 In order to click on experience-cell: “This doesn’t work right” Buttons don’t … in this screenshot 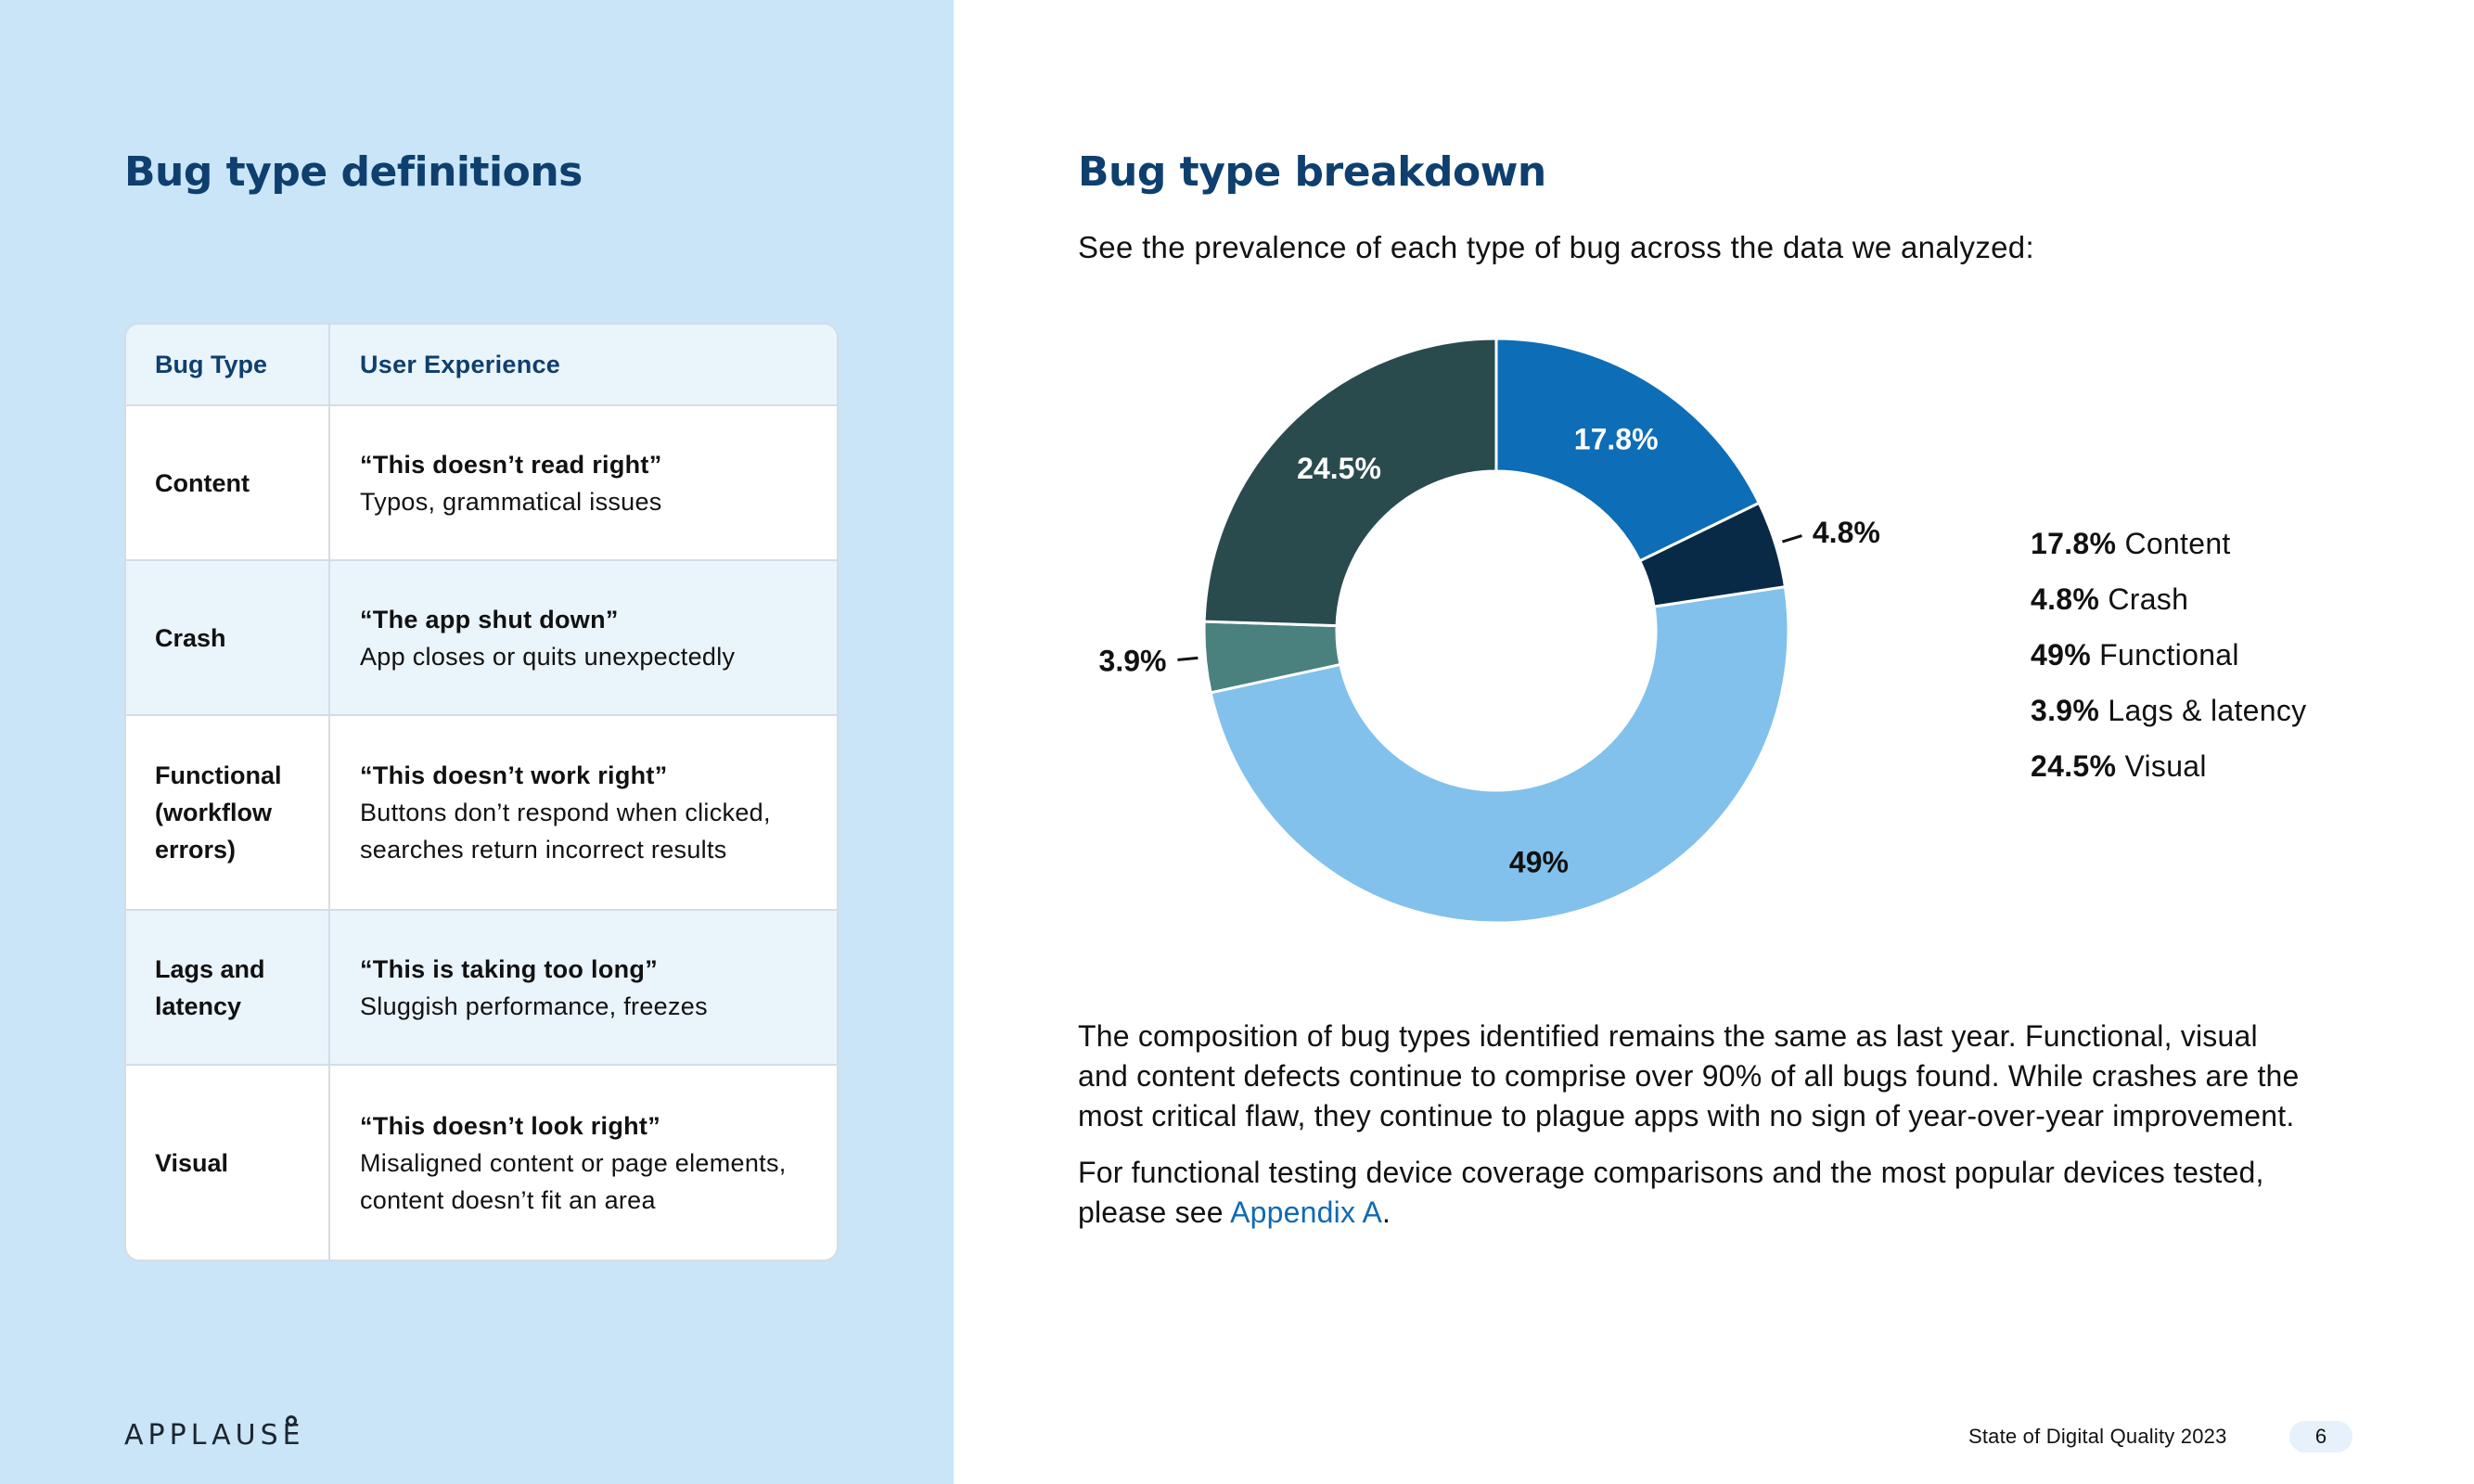, I will do `click(583, 812)`.